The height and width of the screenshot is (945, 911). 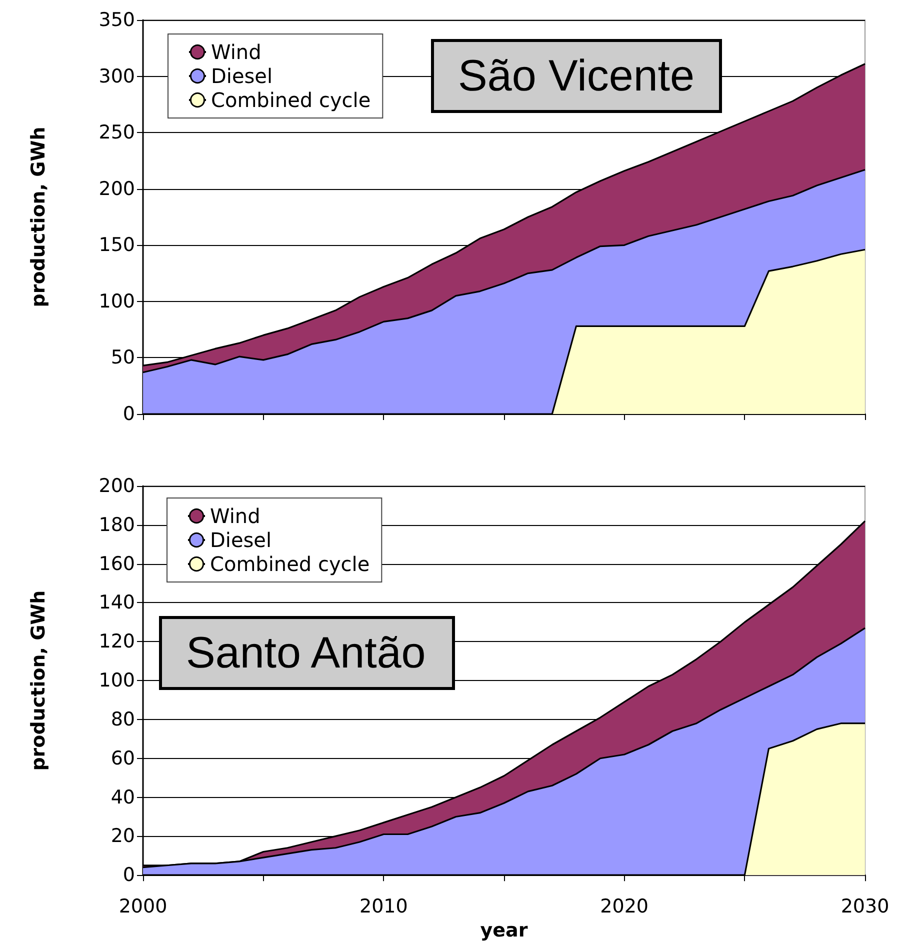 I want to click on y-tick-label: 50, so click(x=122, y=357).